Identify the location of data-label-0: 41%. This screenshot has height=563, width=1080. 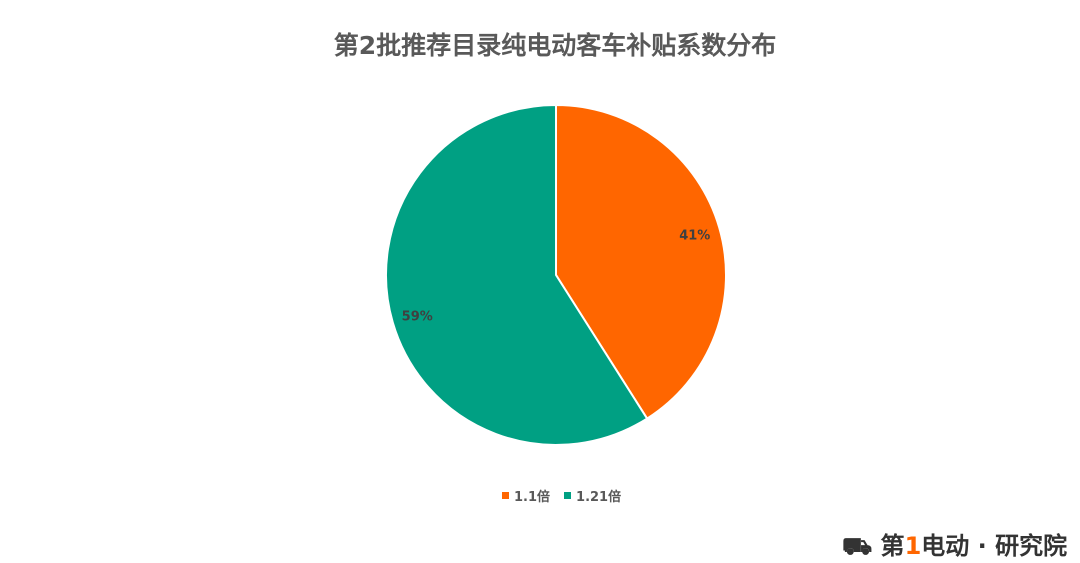
(694, 236).